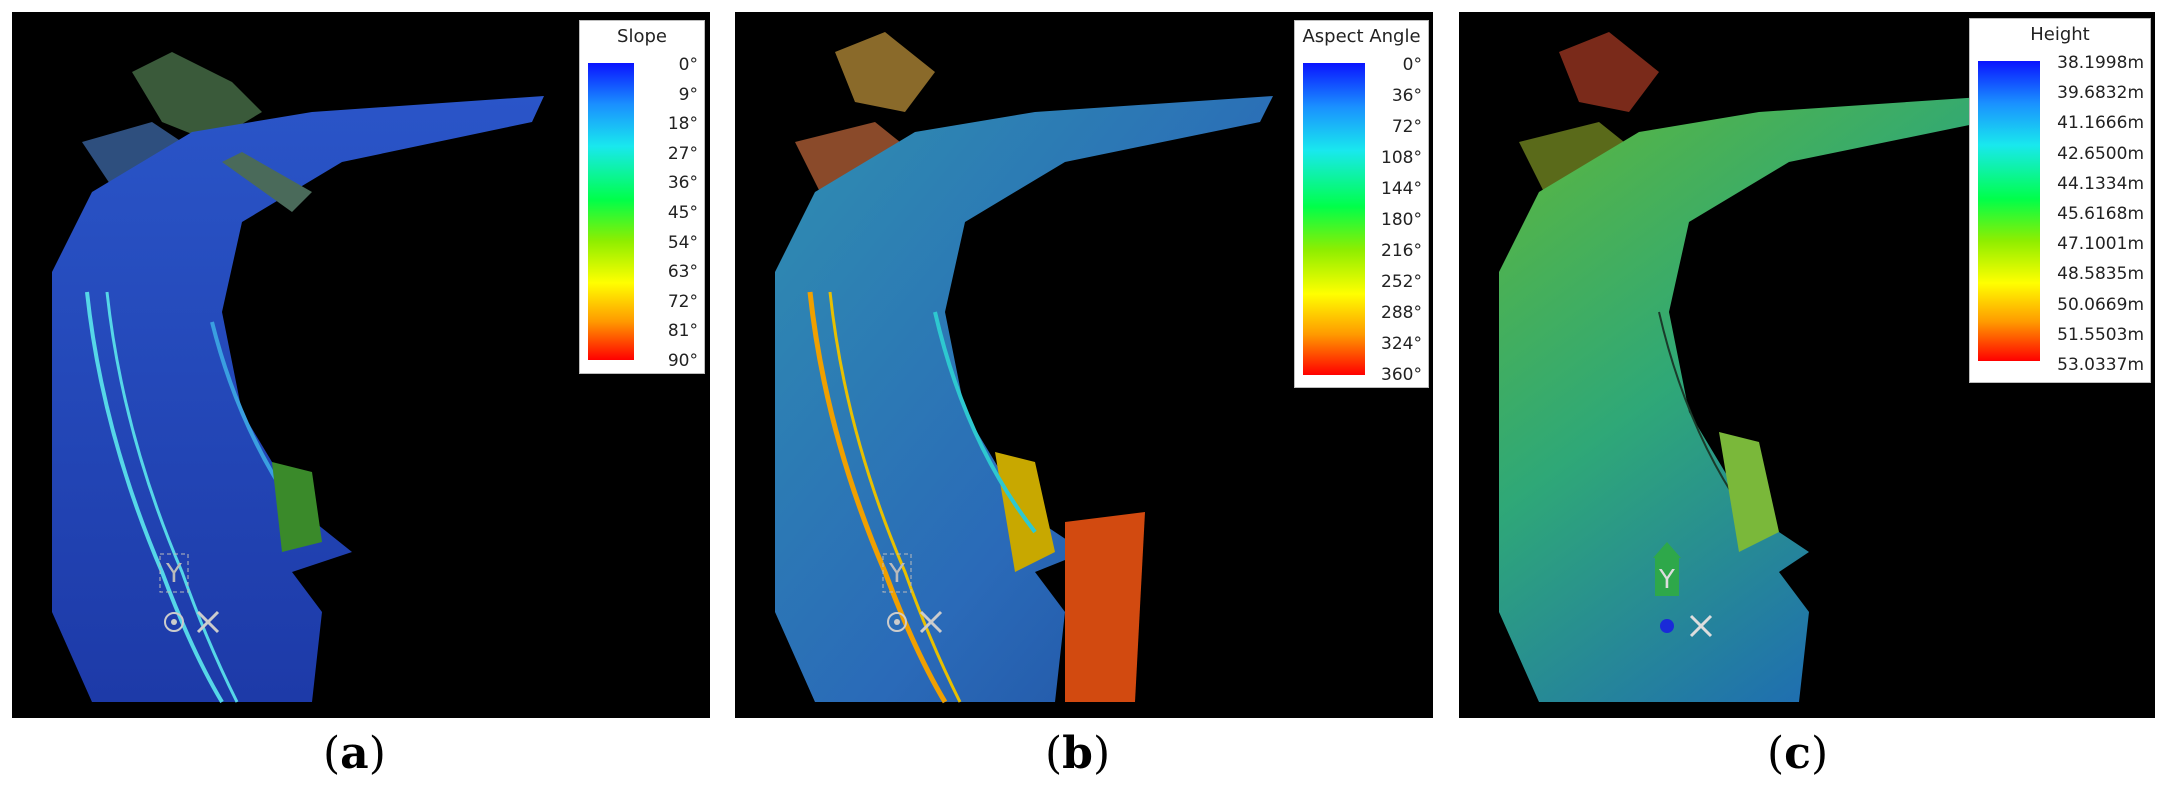  What do you see at coordinates (682, 360) in the screenshot?
I see `legend-tick: 90°` at bounding box center [682, 360].